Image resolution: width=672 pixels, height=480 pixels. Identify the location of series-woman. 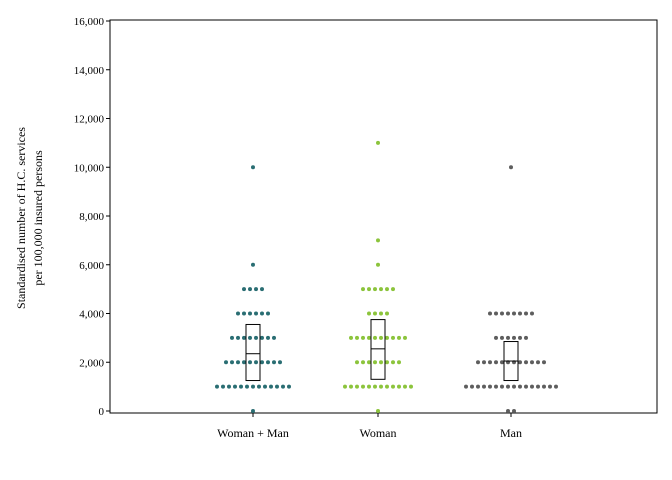
(378, 276).